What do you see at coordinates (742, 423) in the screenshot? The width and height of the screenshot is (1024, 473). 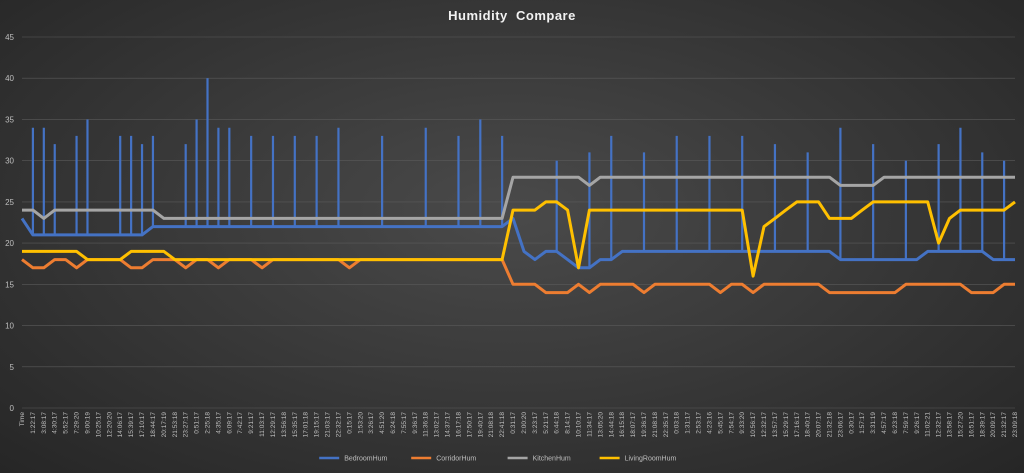 I see `x-tick-label: 9:33:20` at bounding box center [742, 423].